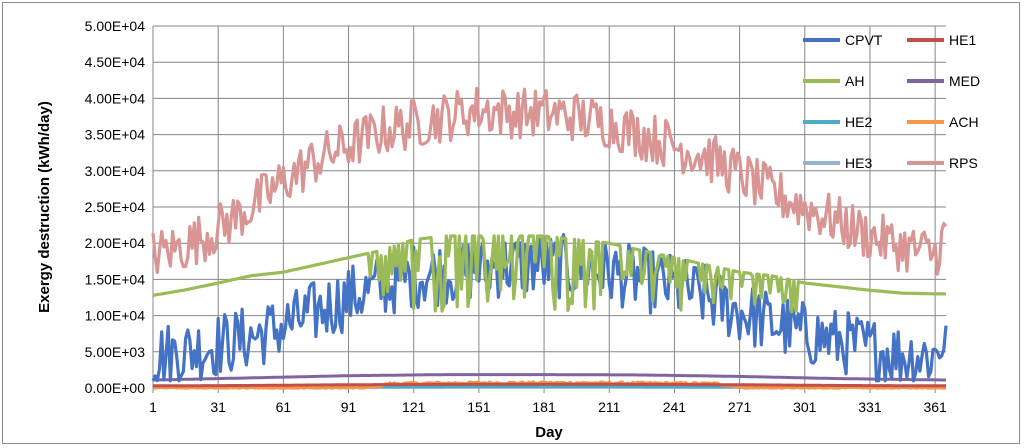 Image resolution: width=1024 pixels, height=448 pixels. Describe the element at coordinates (935, 407) in the screenshot. I see `x-tick-label: 361` at that location.